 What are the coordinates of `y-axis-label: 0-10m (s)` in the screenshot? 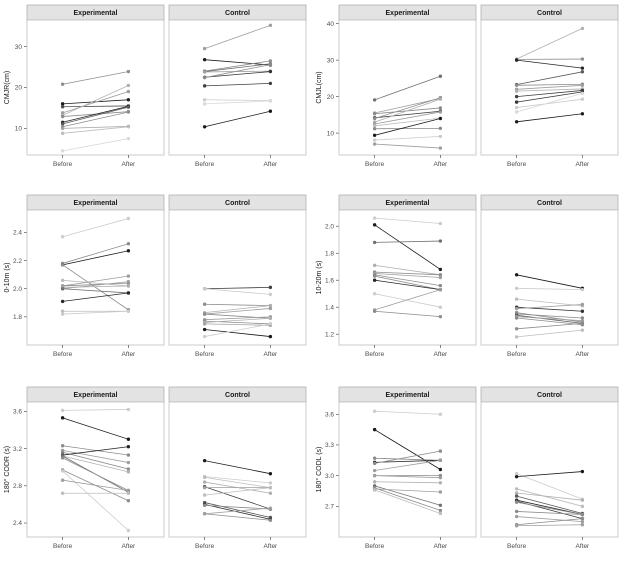 It's located at (7, 278).